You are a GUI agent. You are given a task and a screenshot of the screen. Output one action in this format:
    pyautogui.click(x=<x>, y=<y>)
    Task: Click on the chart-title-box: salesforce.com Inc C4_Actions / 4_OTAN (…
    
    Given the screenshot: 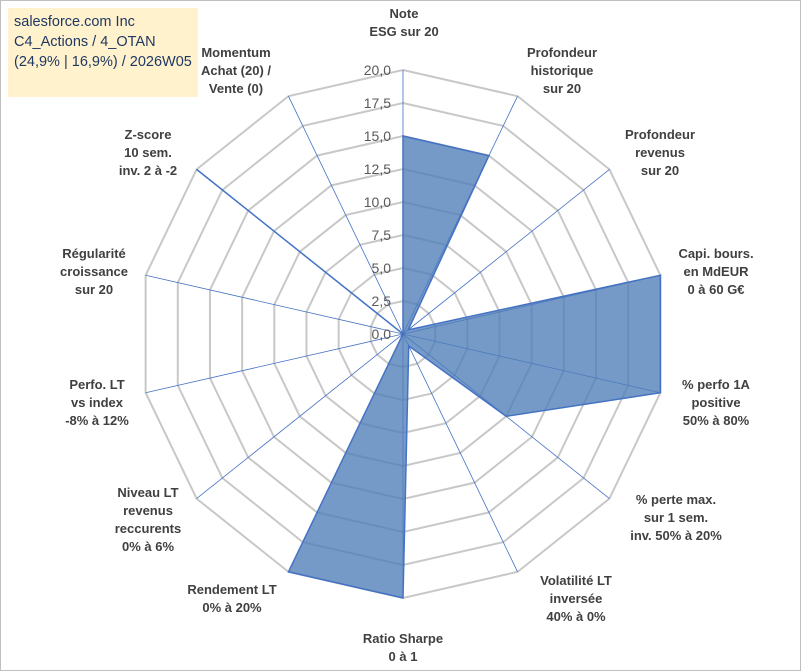 What is the action you would take?
    pyautogui.click(x=103, y=52)
    